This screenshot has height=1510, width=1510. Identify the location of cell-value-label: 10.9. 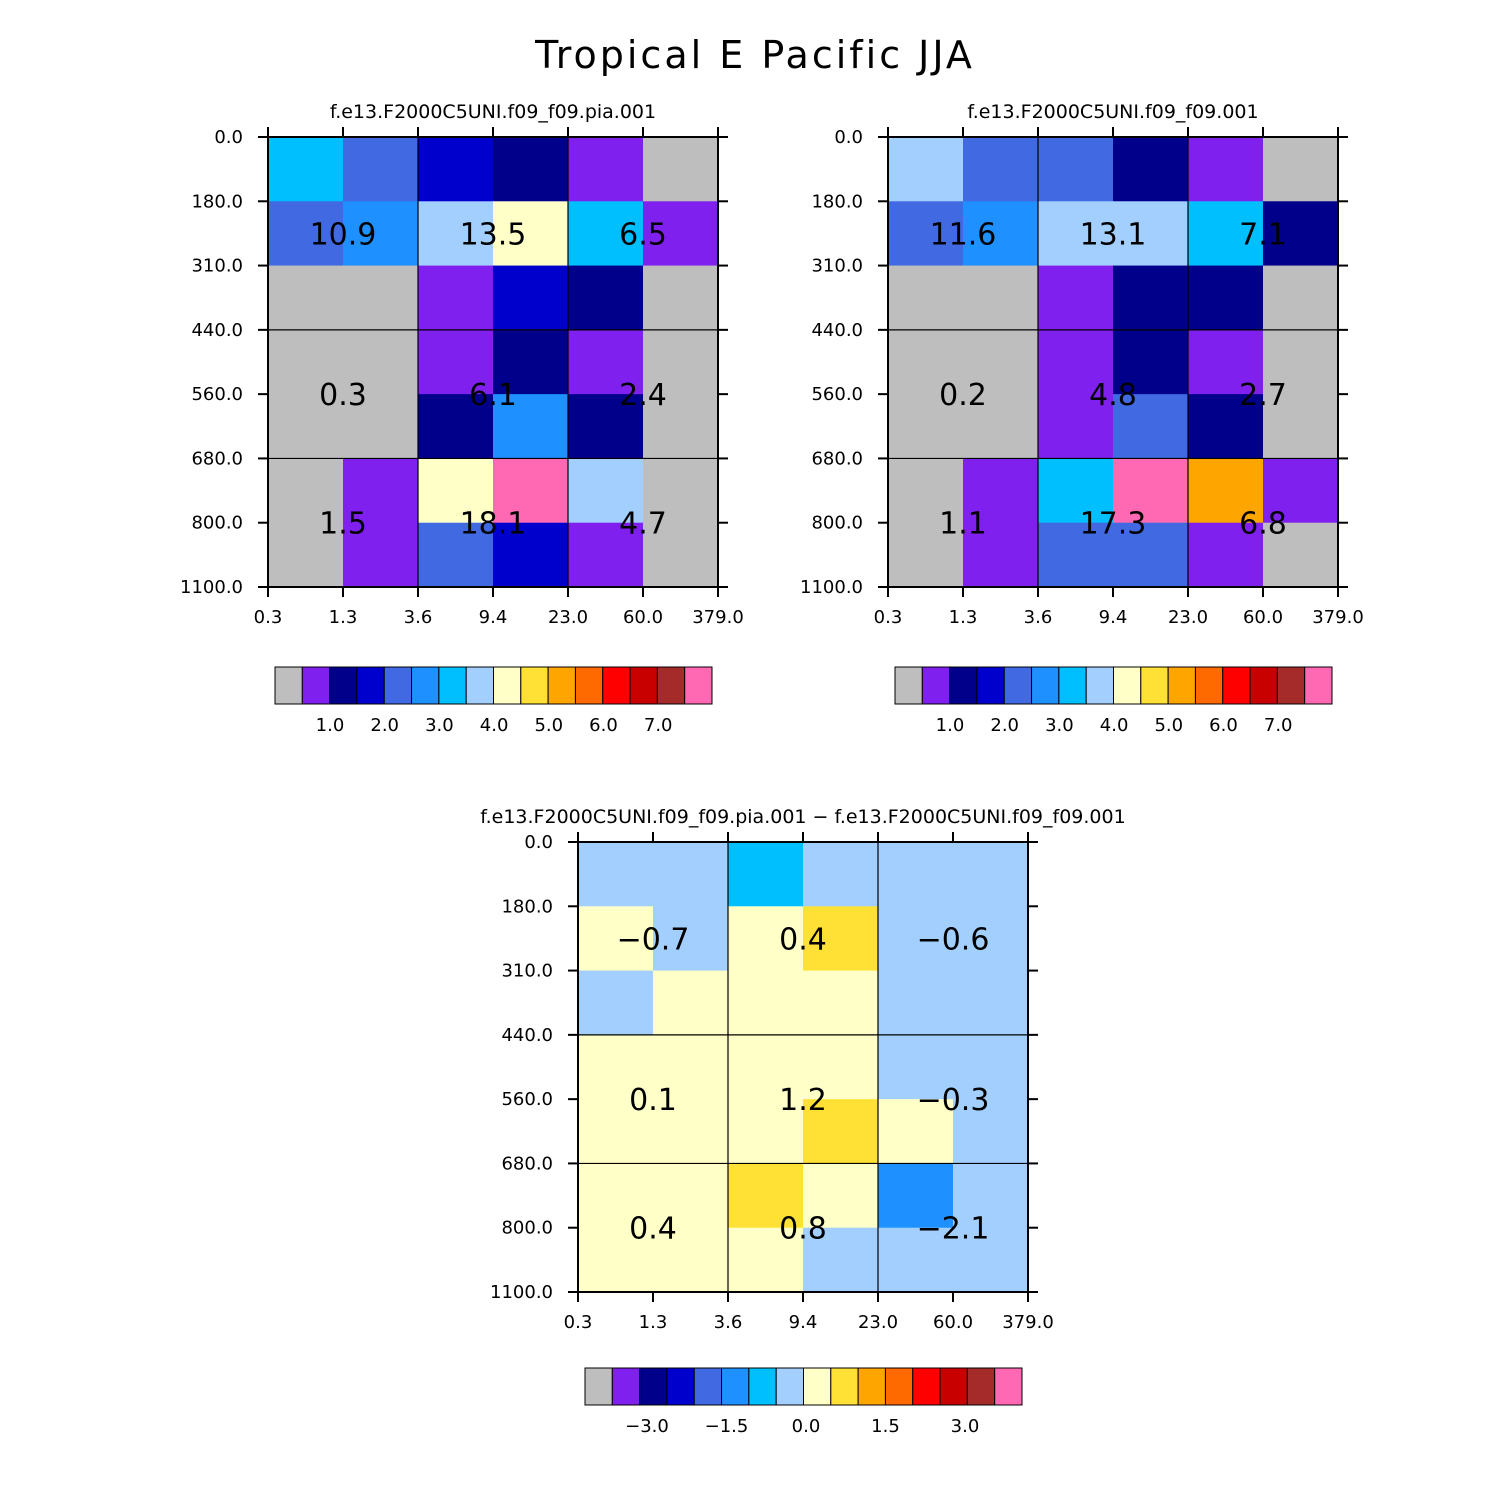
(343, 234).